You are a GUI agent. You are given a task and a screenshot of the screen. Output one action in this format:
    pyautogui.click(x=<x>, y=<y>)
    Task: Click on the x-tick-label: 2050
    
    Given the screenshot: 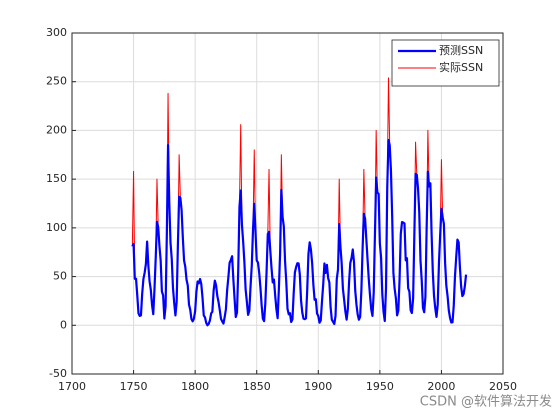 What is the action you would take?
    pyautogui.click(x=503, y=386)
    